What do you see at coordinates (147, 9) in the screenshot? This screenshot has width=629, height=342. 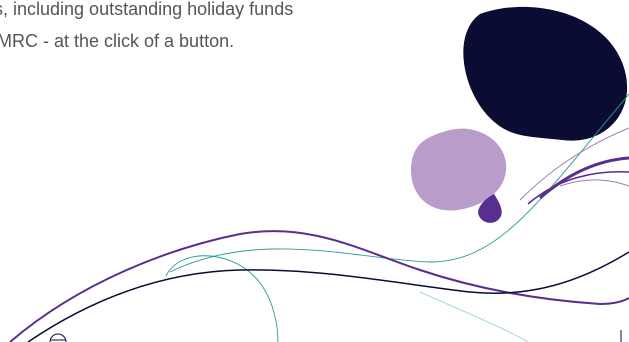 I see `intro-text-line-1: s, including outstanding holiday funds` at bounding box center [147, 9].